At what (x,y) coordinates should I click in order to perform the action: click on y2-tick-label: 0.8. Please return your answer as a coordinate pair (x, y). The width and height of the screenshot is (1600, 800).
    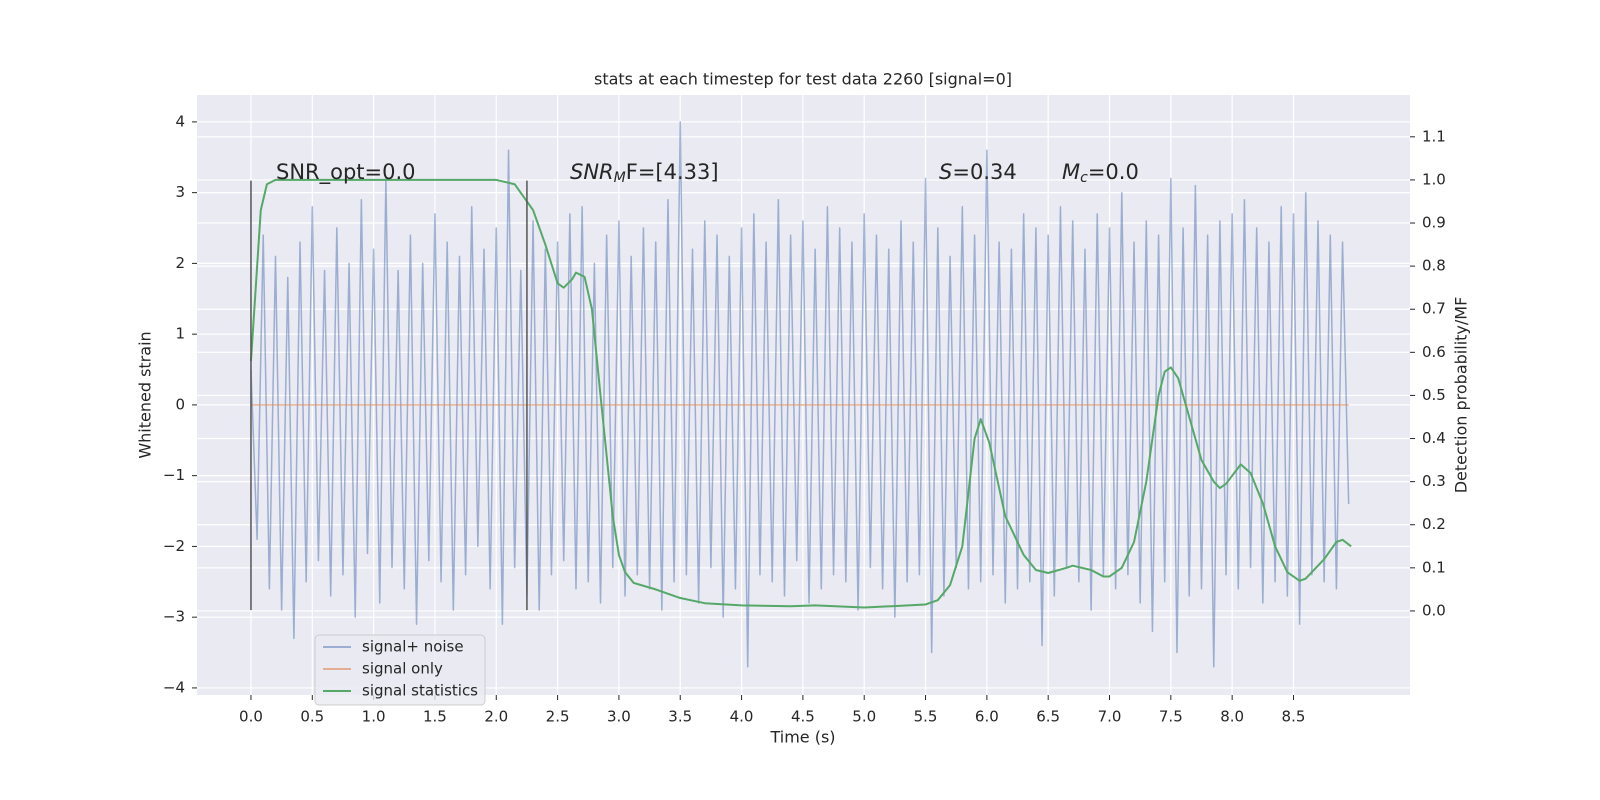
    Looking at the image, I should click on (1434, 266).